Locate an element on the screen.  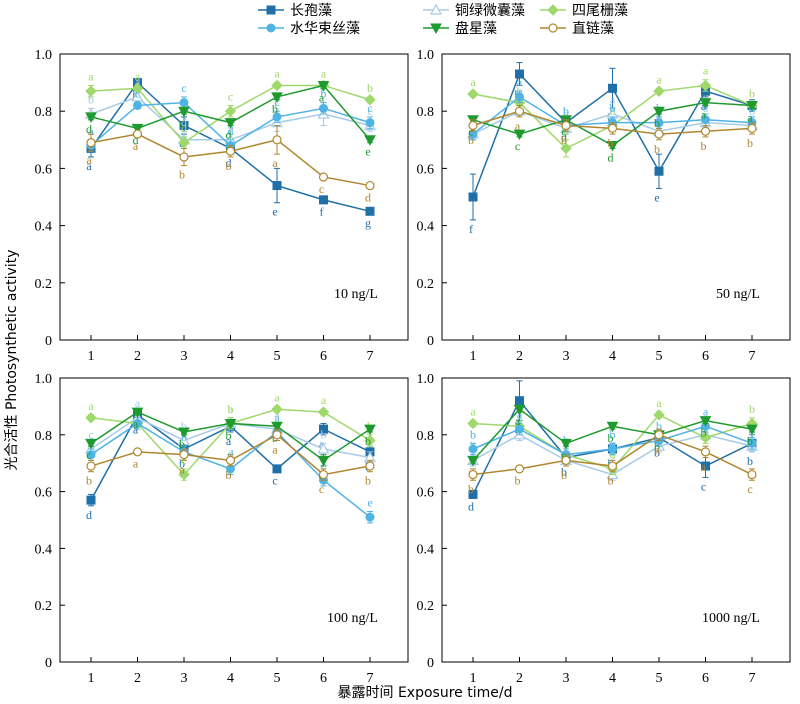
y-tick-label: 0.4 is located at coordinates (44, 549).